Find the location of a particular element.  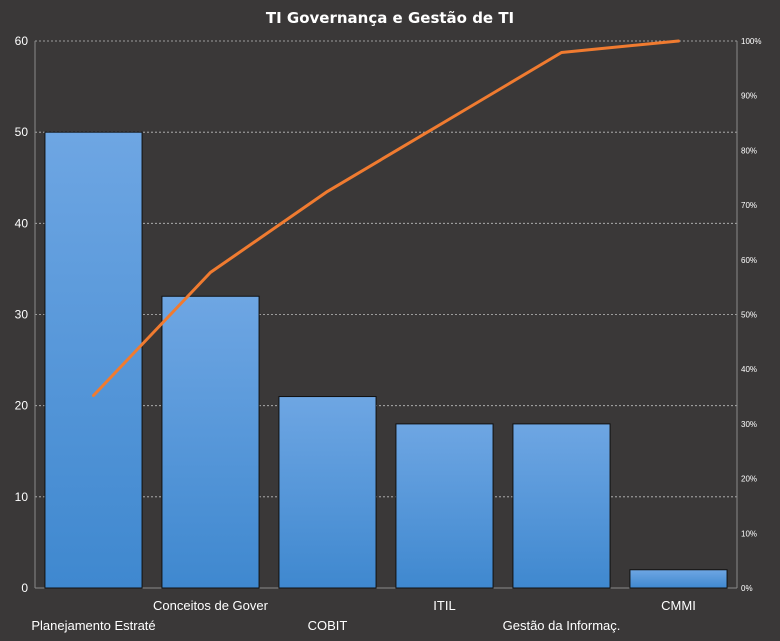

y-tick-label: 0 is located at coordinates (24, 588).